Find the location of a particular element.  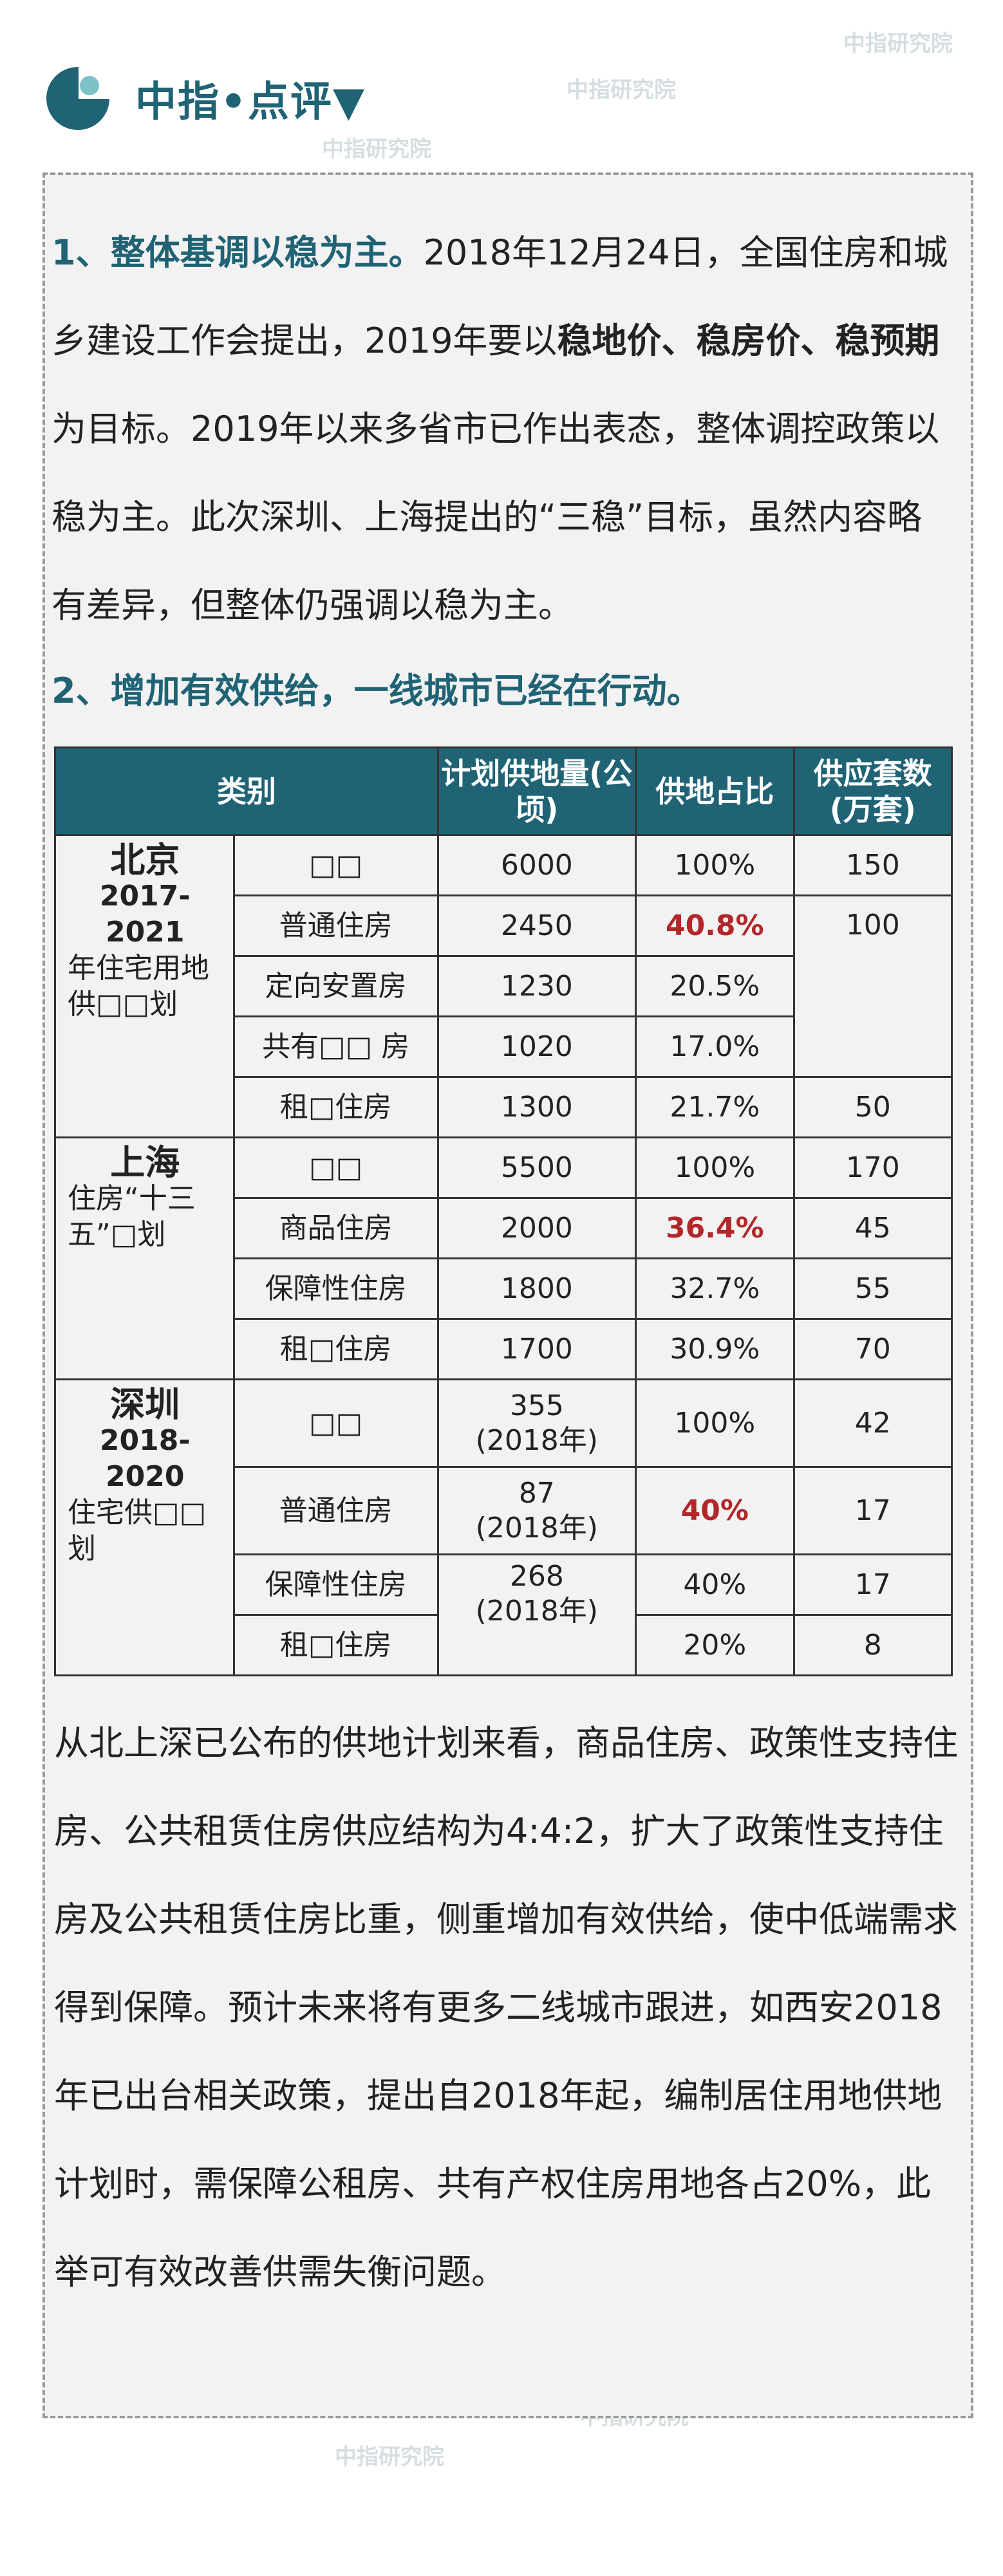

share-highlight: 40% is located at coordinates (714, 1510).